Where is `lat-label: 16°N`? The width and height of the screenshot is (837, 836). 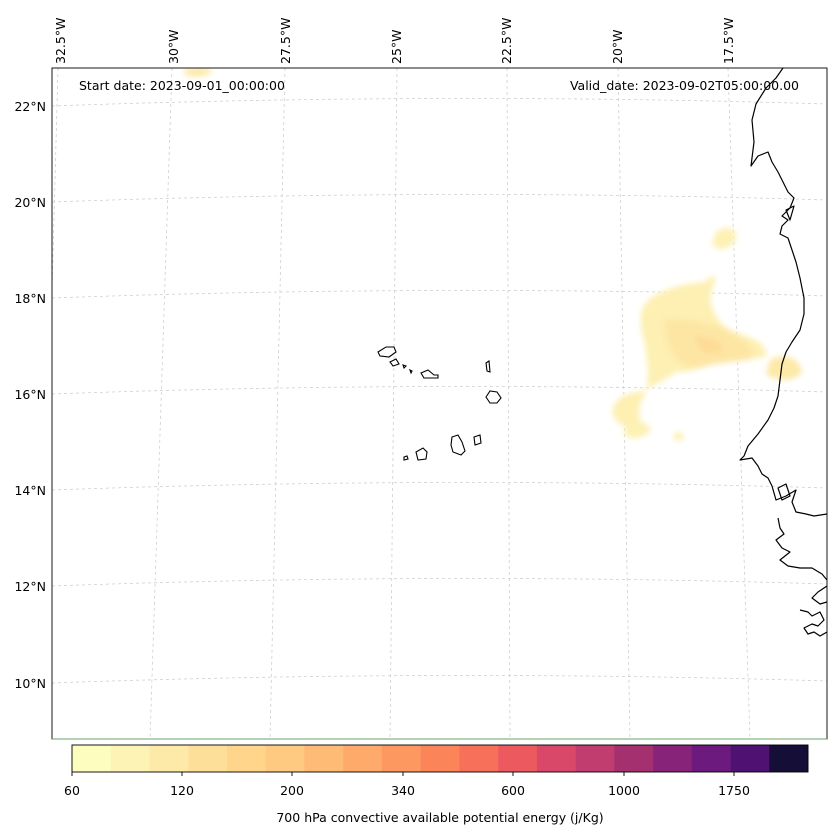
lat-label: 16°N is located at coordinates (30, 394).